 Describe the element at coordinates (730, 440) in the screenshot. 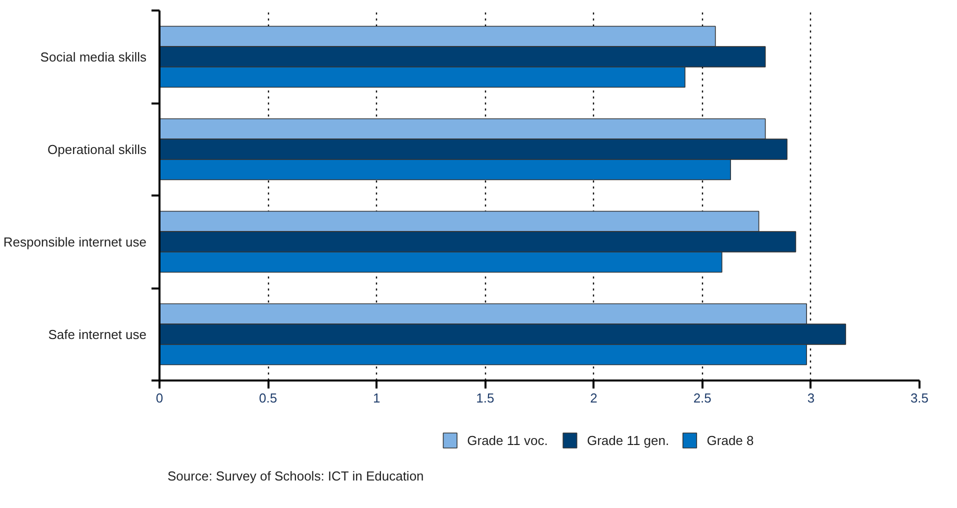

I see `legend-label: Grade 8` at that location.